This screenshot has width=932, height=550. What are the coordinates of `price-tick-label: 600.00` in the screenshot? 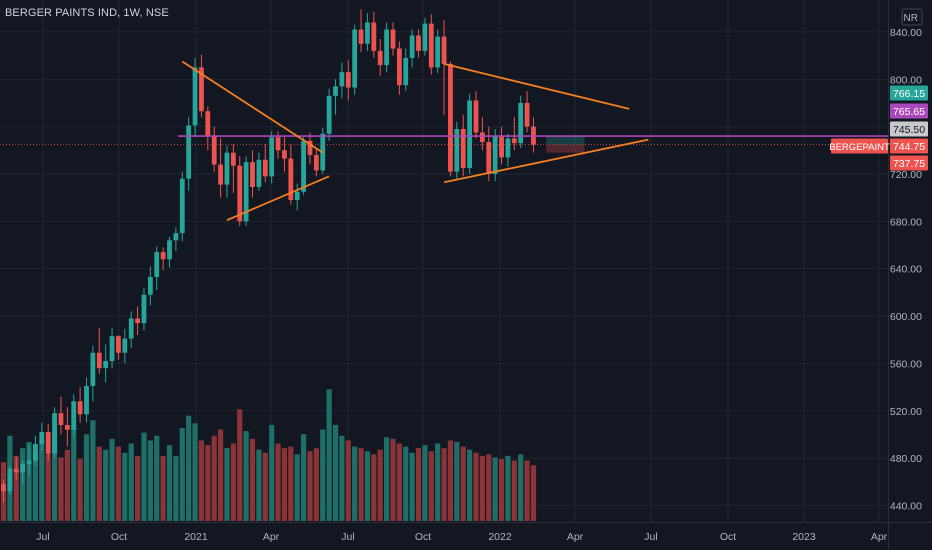 It's located at (906, 317).